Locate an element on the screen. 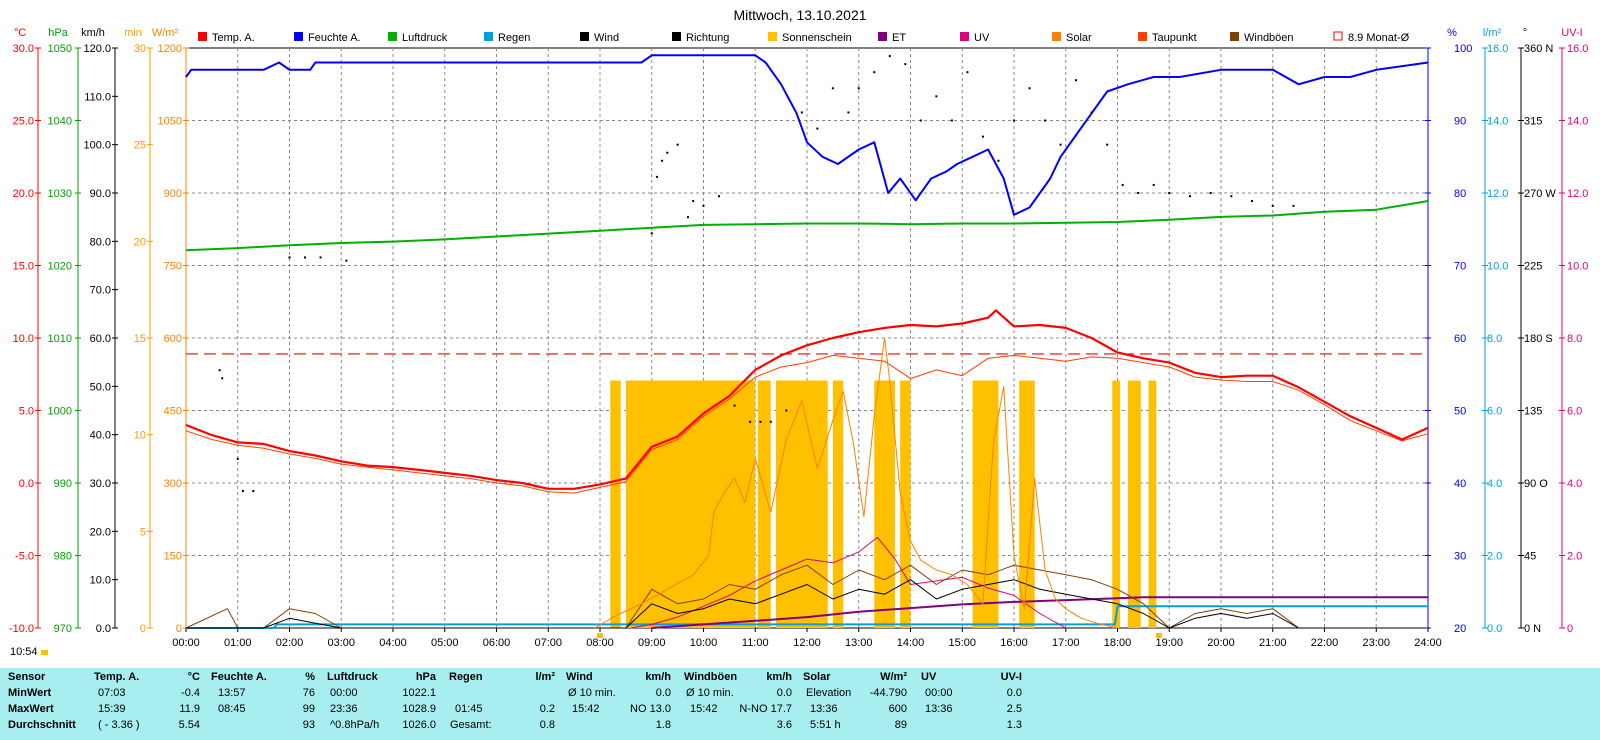 This screenshot has height=740, width=1600. uvi-axis-tick-label: 2.0 is located at coordinates (1574, 557).